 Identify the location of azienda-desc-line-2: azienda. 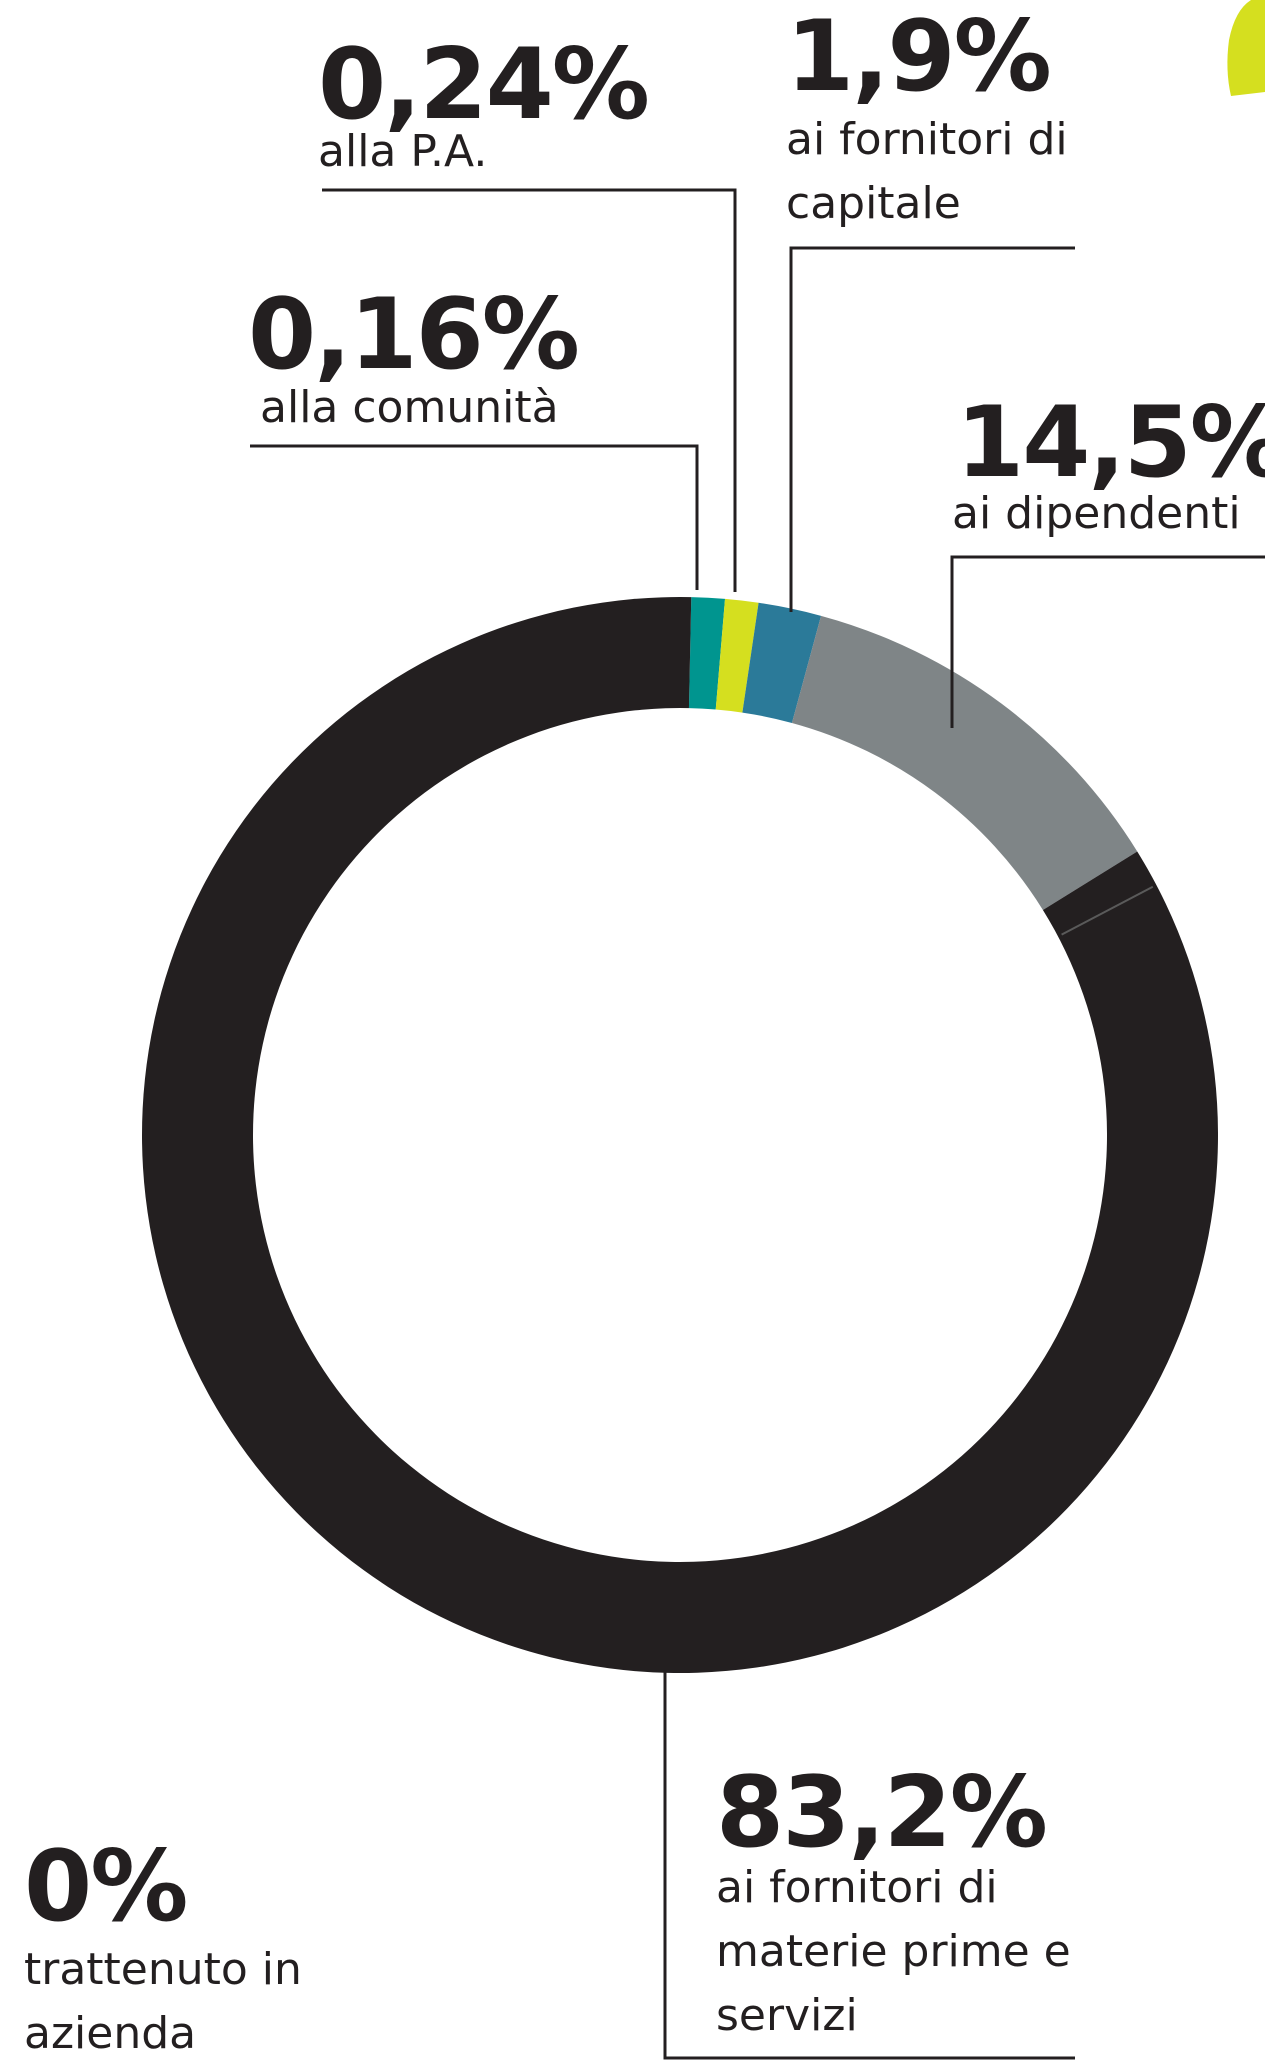
(110, 2033).